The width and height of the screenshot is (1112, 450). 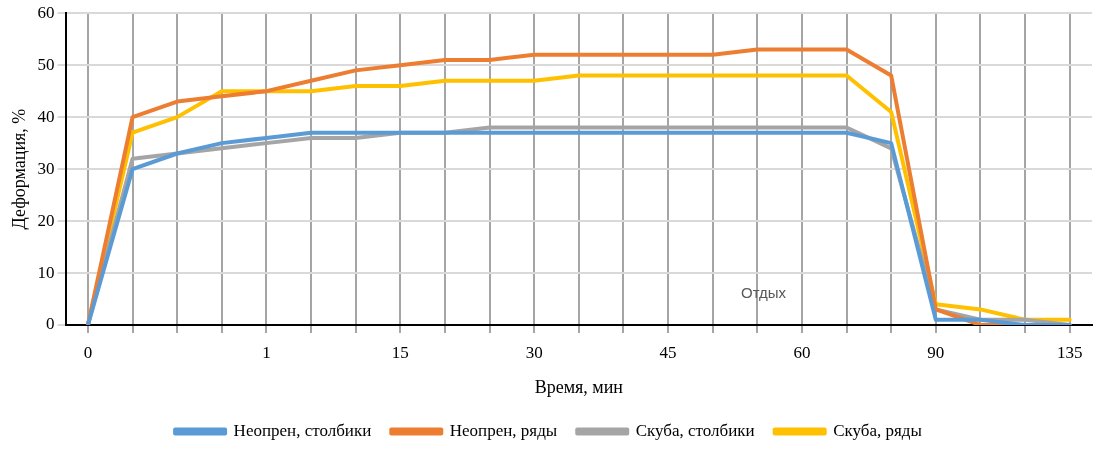 What do you see at coordinates (302, 430) in the screenshot?
I see `legend-label: Неопрен, столбики` at bounding box center [302, 430].